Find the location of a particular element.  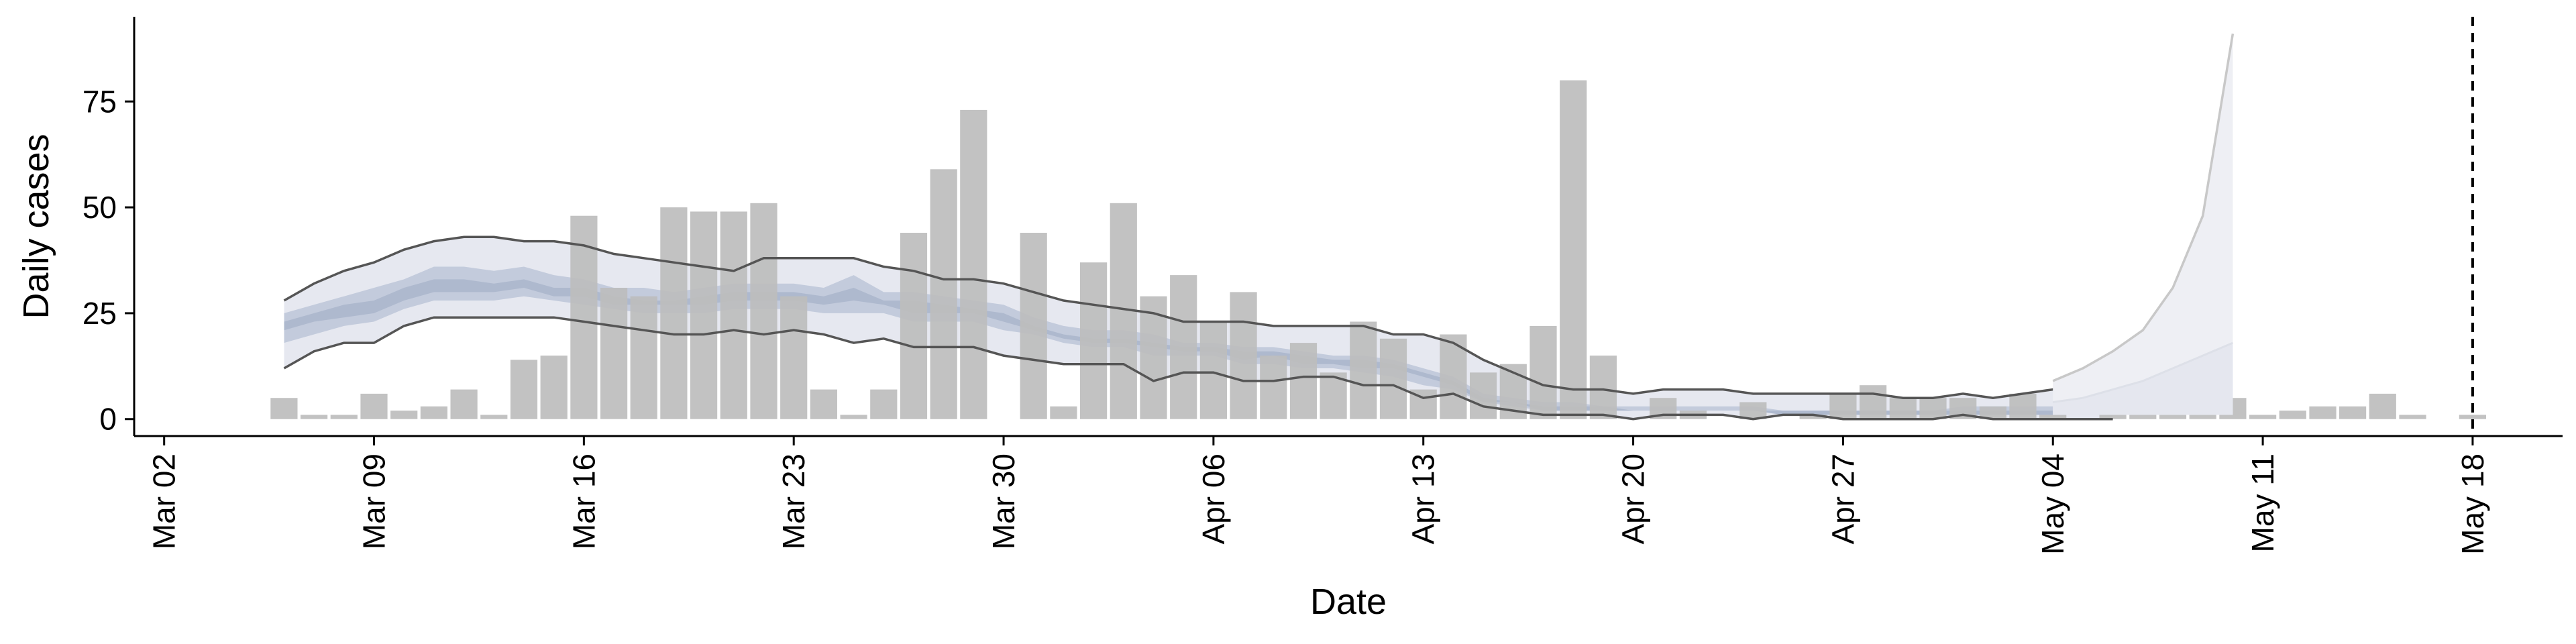

estimate-band-core is located at coordinates (1198, 347).